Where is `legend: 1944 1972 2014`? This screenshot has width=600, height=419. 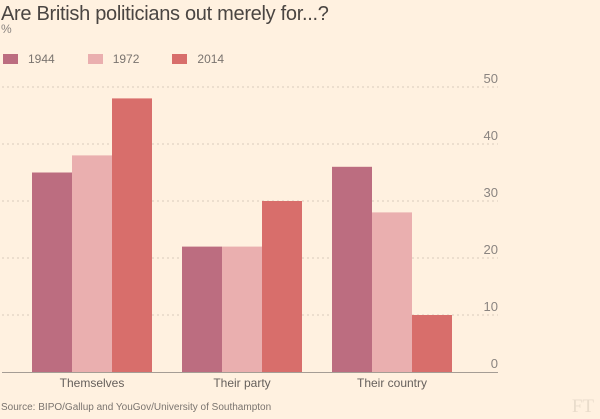 legend: 1944 1972 2014 is located at coordinates (130, 59).